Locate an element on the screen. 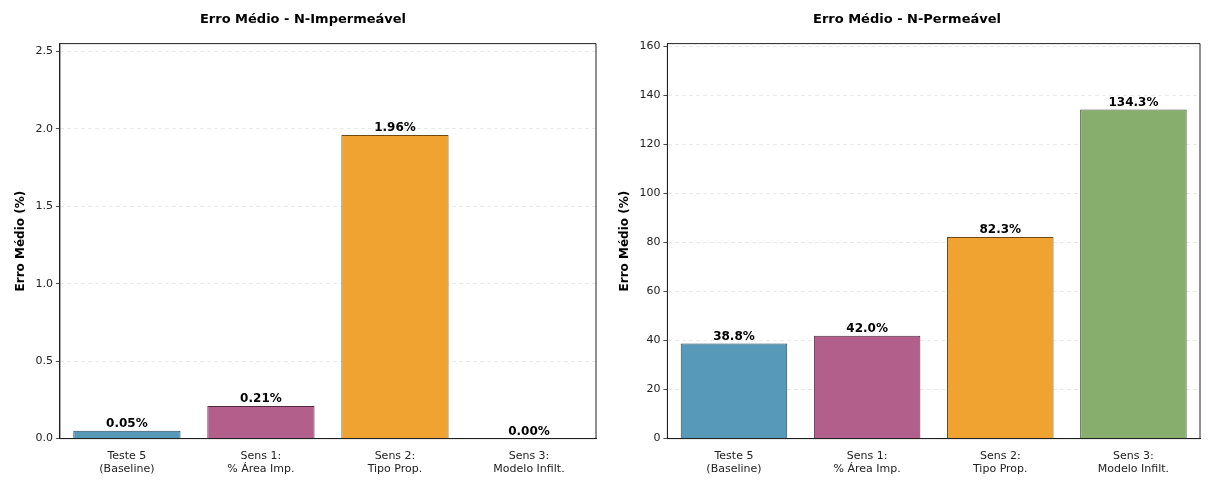 This screenshot has width=1208, height=483. y-tick-label: 60 is located at coordinates (653, 291).